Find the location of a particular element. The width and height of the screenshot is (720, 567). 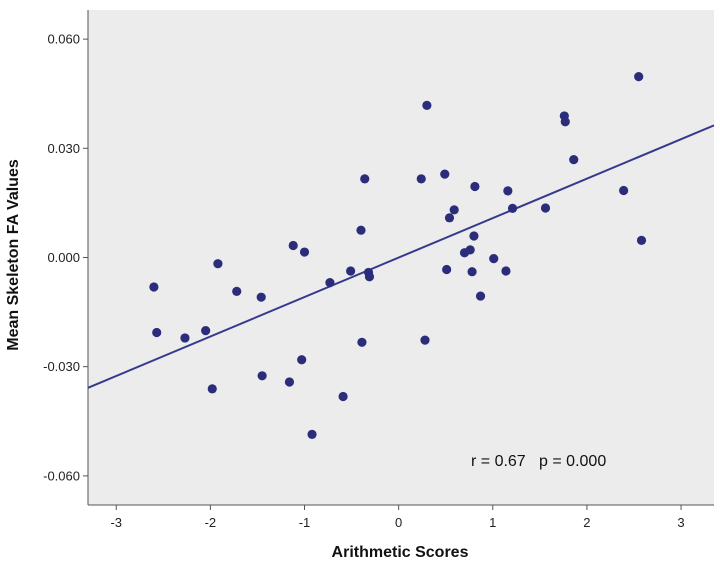

x-tick-label: -2 is located at coordinates (211, 522).